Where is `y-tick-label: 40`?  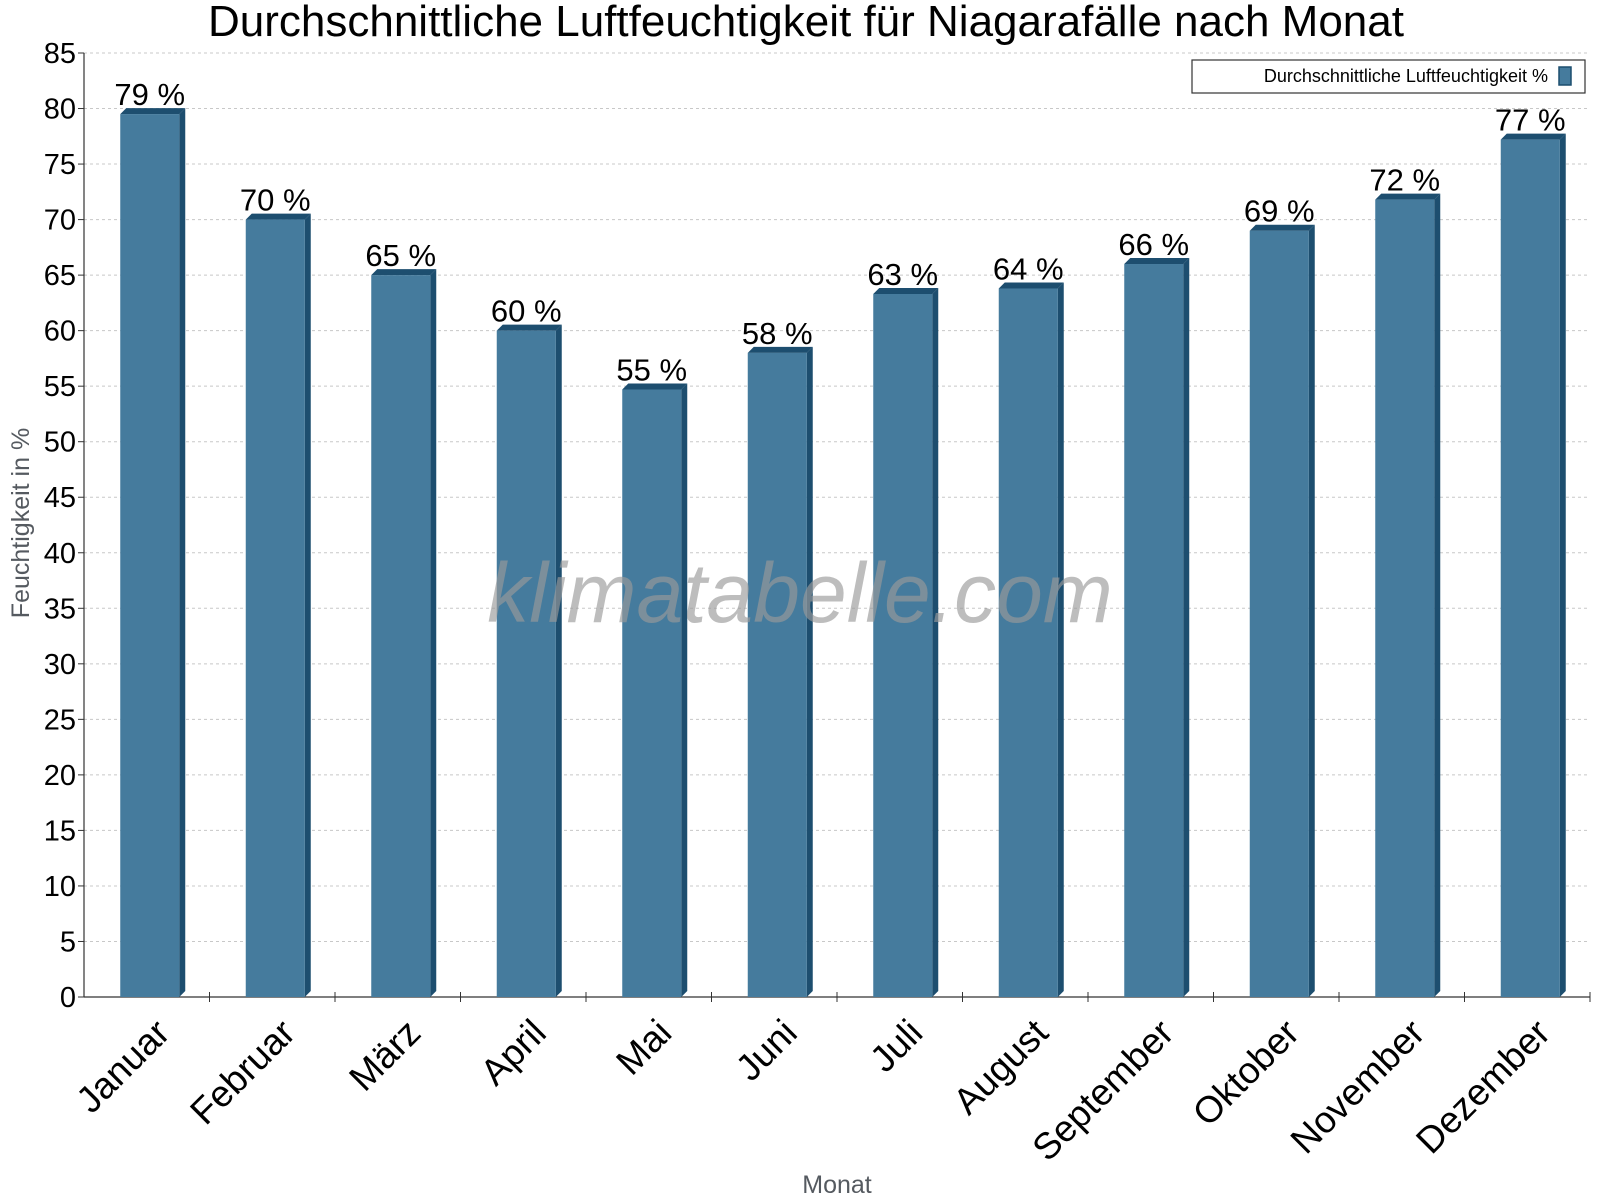
y-tick-label: 40 is located at coordinates (60, 554).